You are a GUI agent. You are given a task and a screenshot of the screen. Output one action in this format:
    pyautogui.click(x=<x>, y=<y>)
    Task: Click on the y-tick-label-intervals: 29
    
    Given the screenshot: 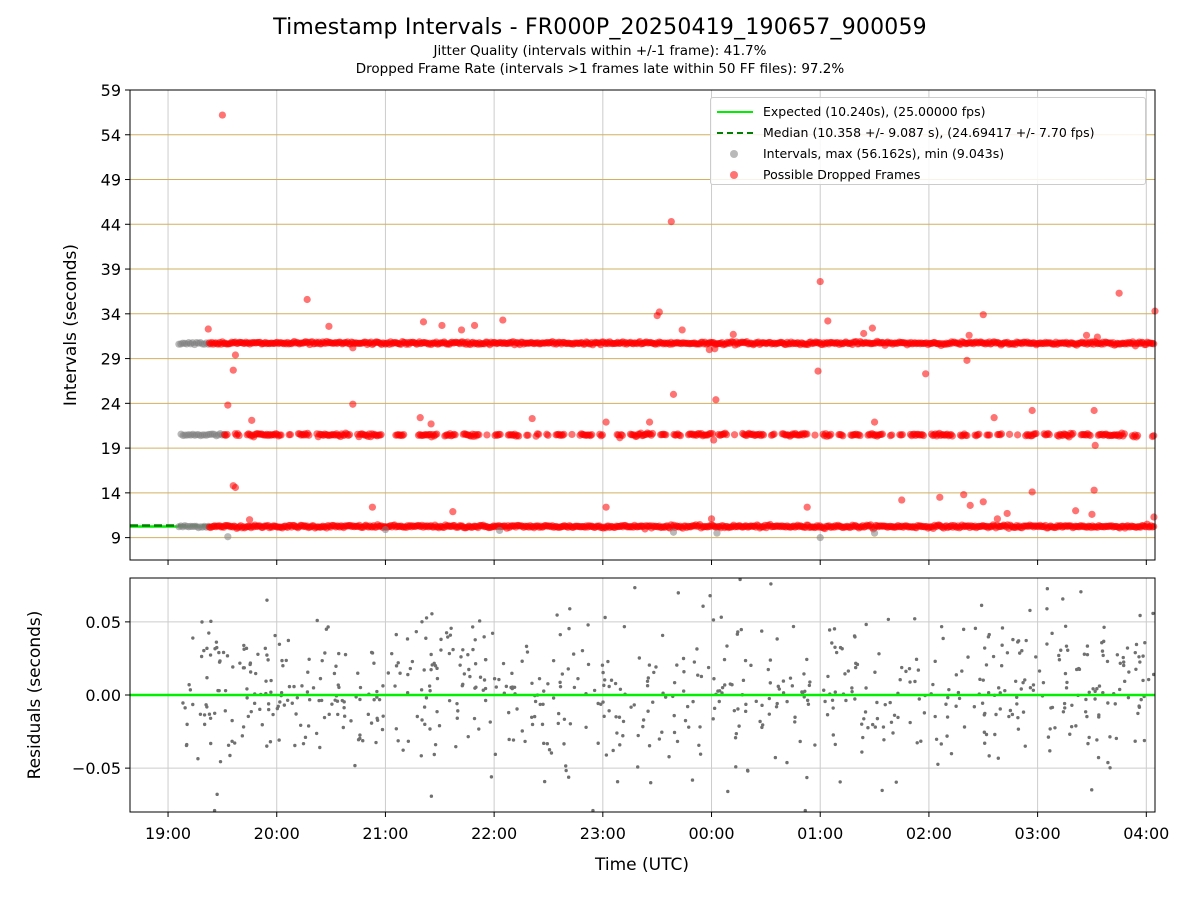 What is the action you would take?
    pyautogui.click(x=111, y=359)
    